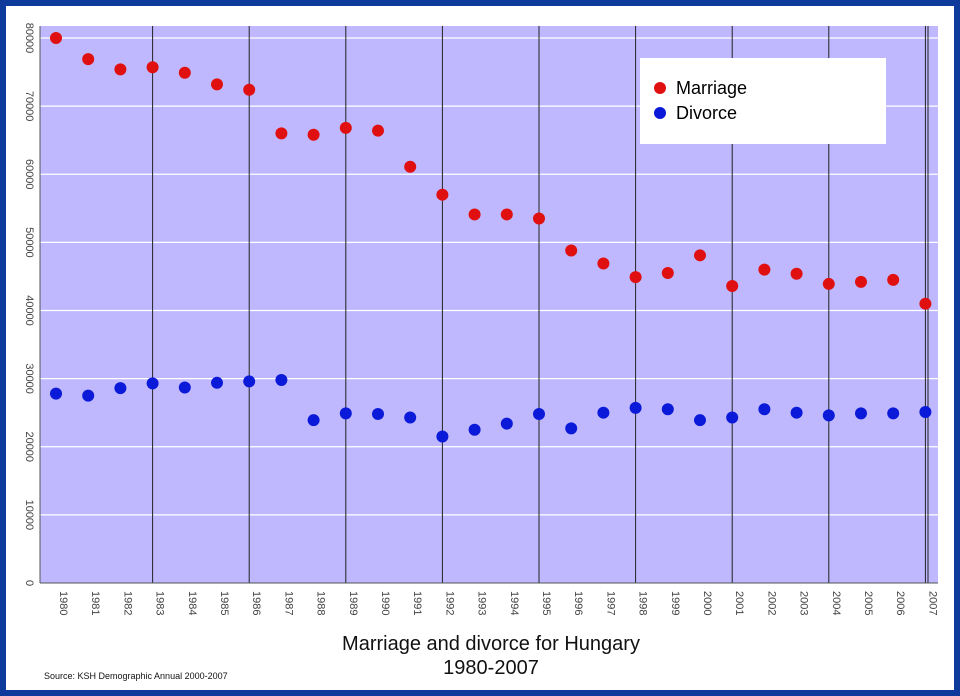  Describe the element at coordinates (29, 378) in the screenshot. I see `y-tick-label: 30000` at that location.